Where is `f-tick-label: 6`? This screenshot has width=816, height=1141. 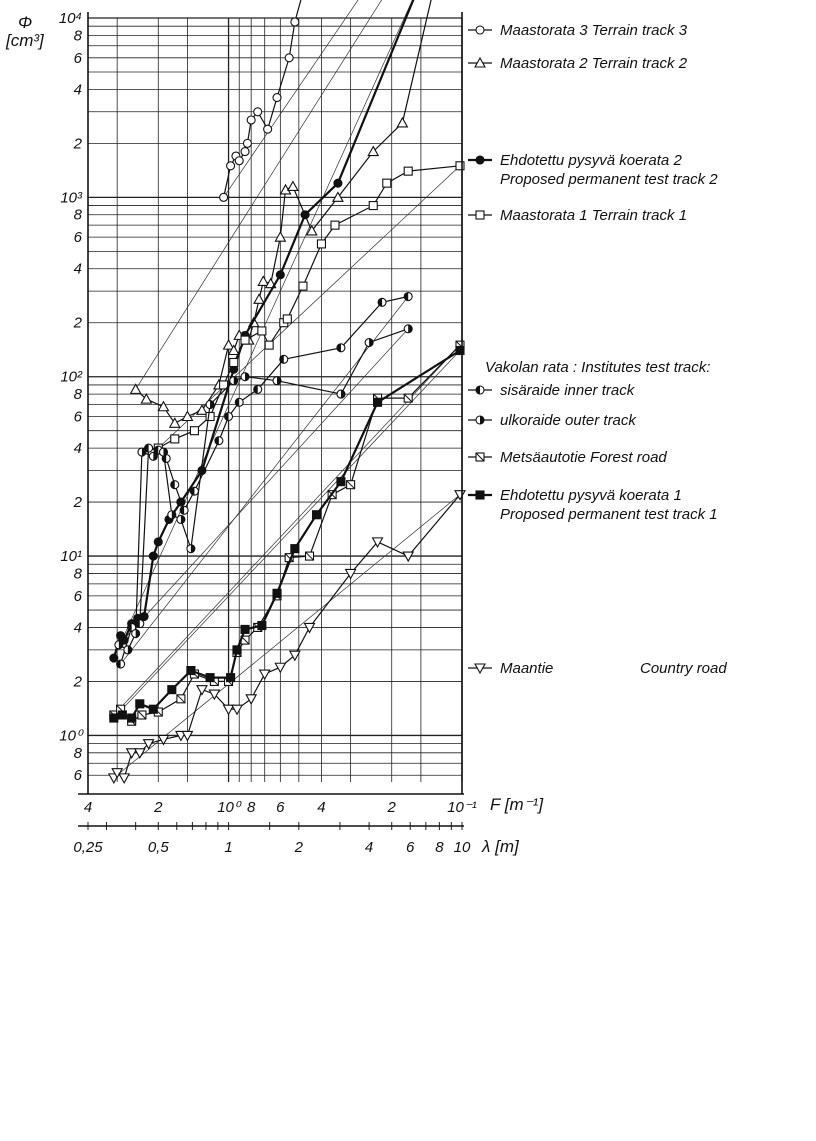
f-tick-label: 6 is located at coordinates (280, 807).